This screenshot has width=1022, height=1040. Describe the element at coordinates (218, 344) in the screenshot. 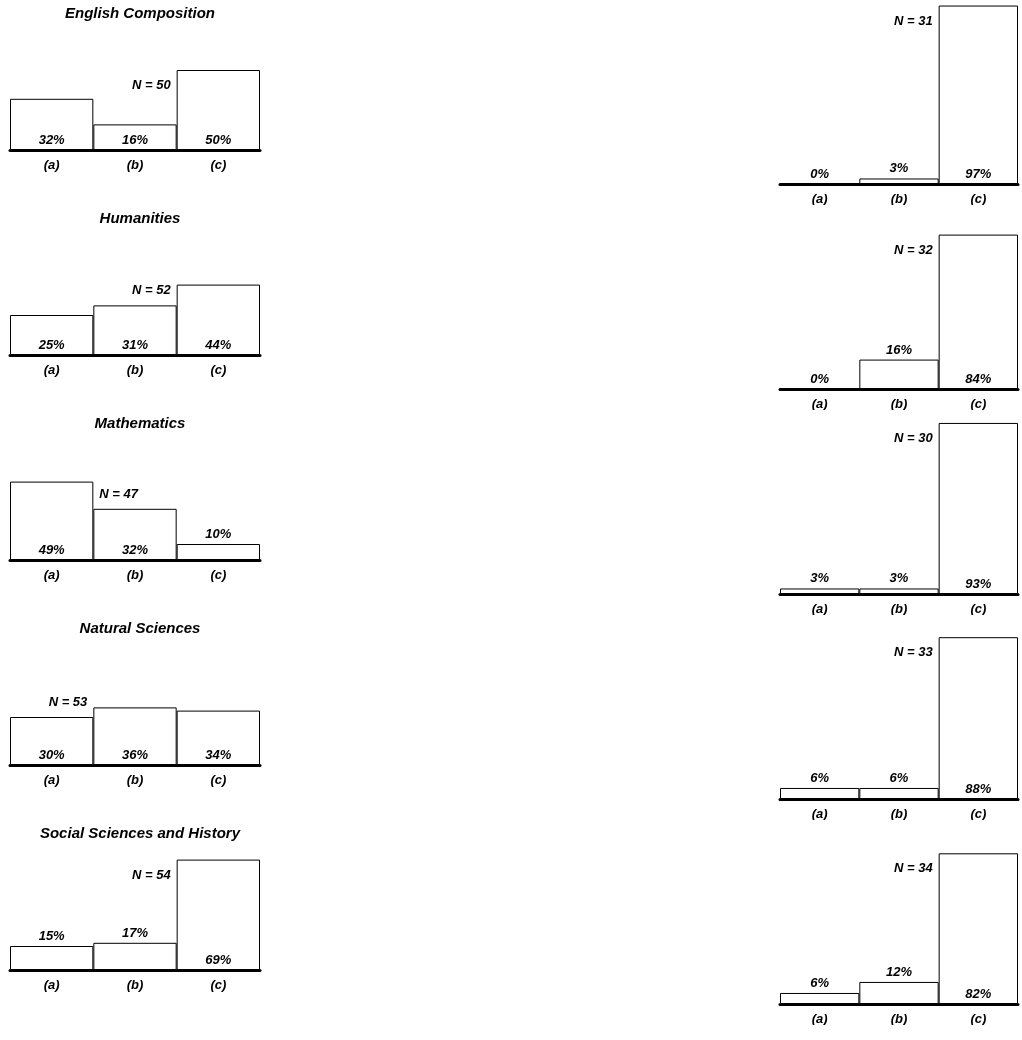

I see `data-label: 44%` at that location.